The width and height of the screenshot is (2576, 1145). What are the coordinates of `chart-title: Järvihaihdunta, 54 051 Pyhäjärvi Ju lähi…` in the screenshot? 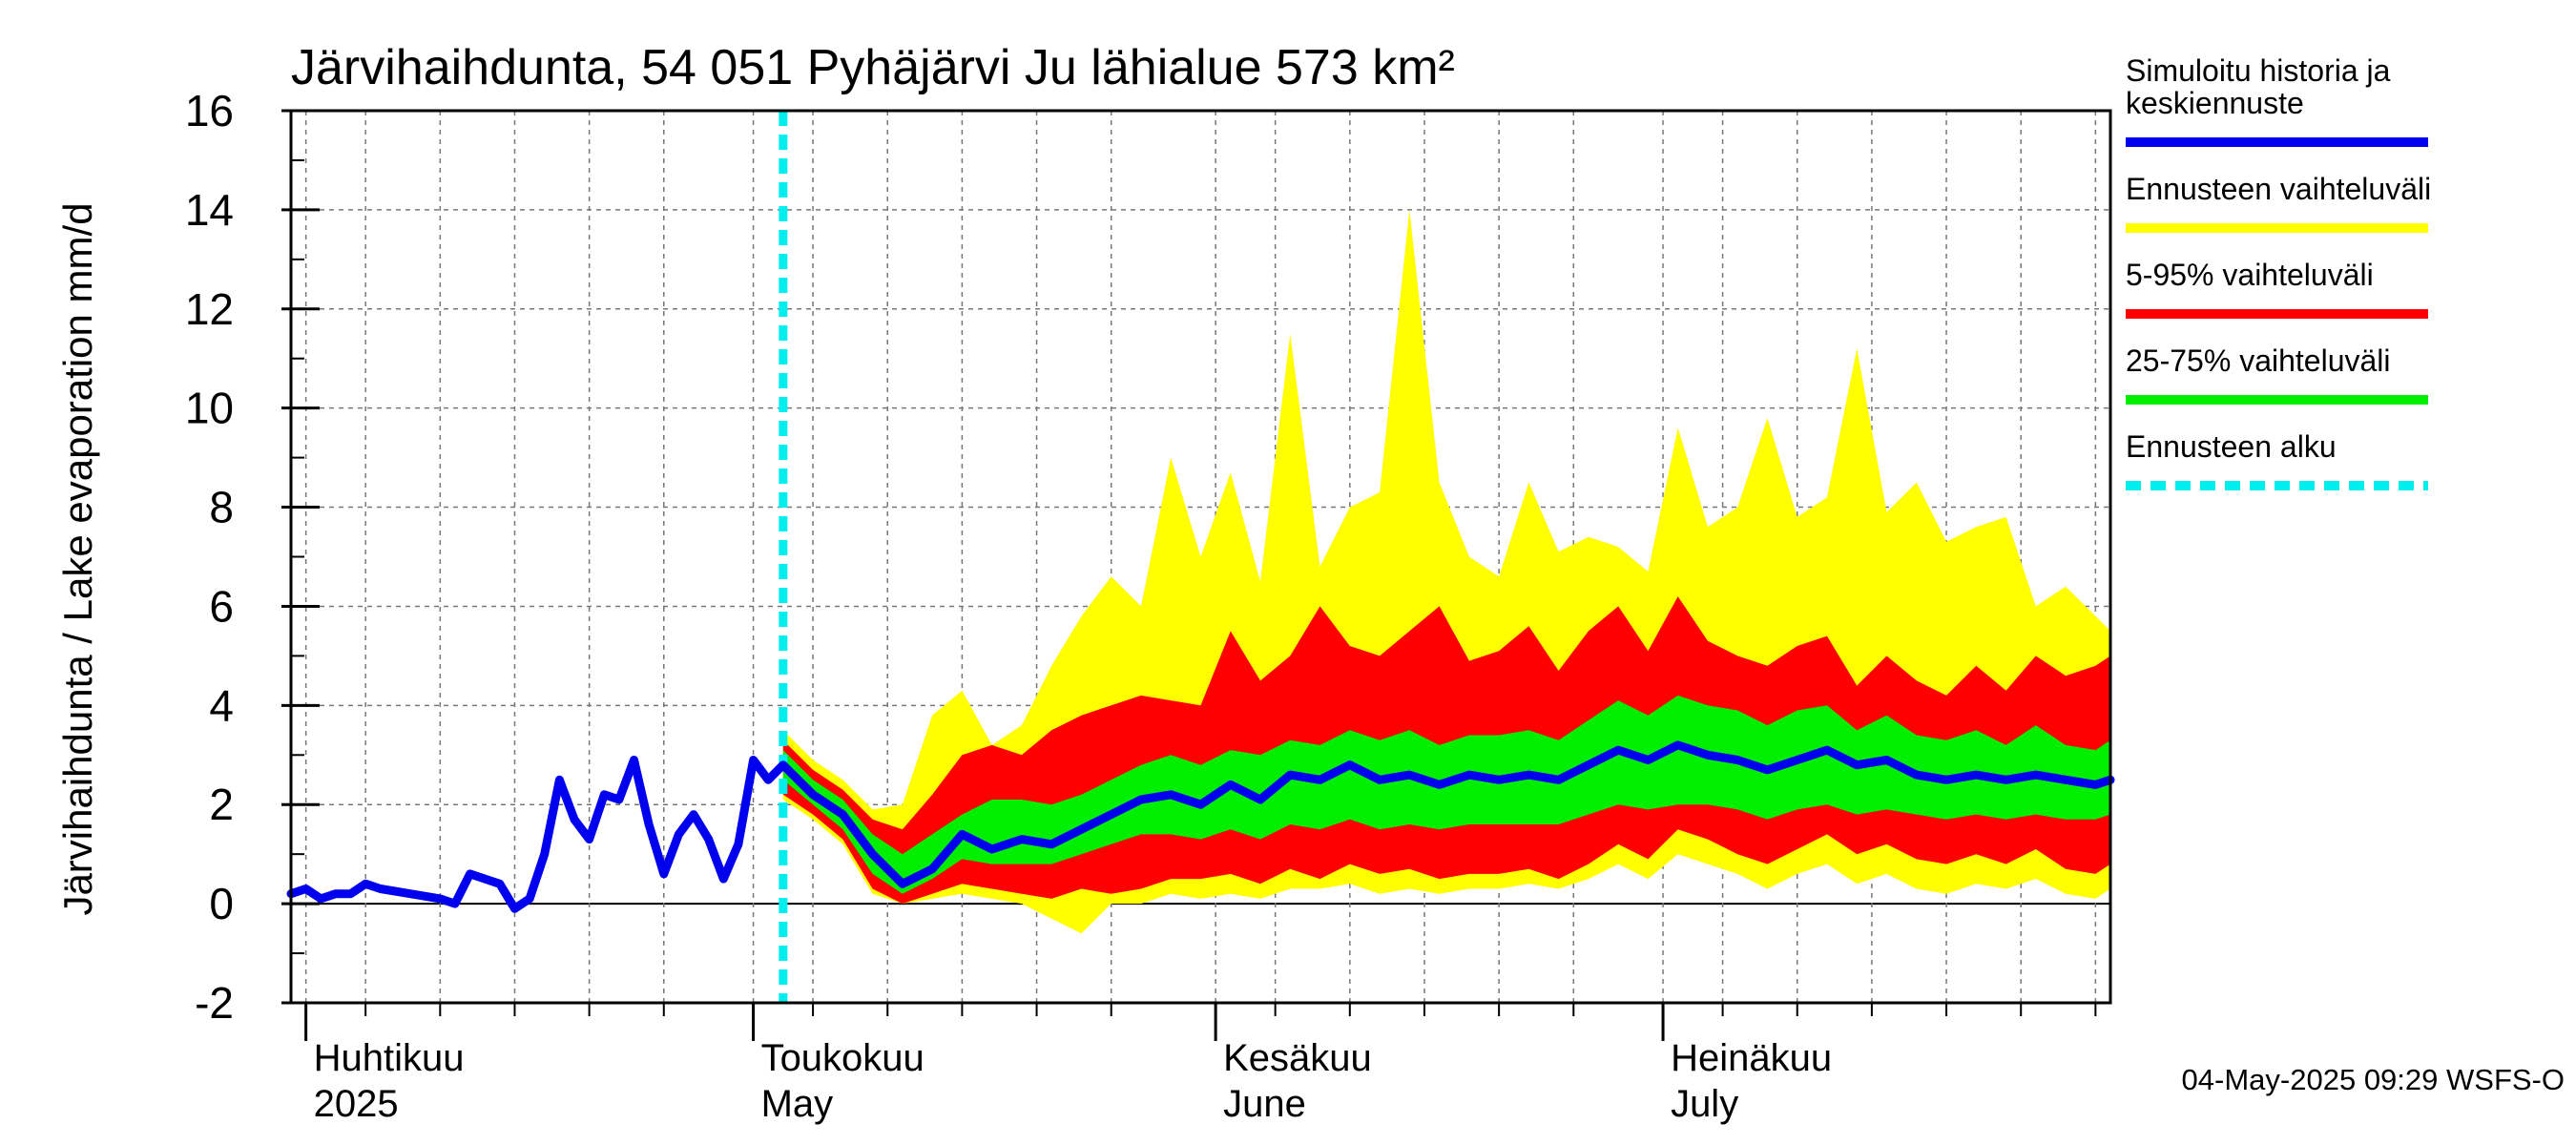 It's located at (873, 67).